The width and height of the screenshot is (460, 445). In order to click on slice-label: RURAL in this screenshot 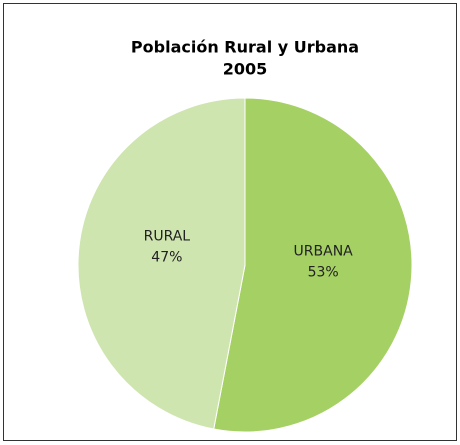, I will do `click(167, 237)`.